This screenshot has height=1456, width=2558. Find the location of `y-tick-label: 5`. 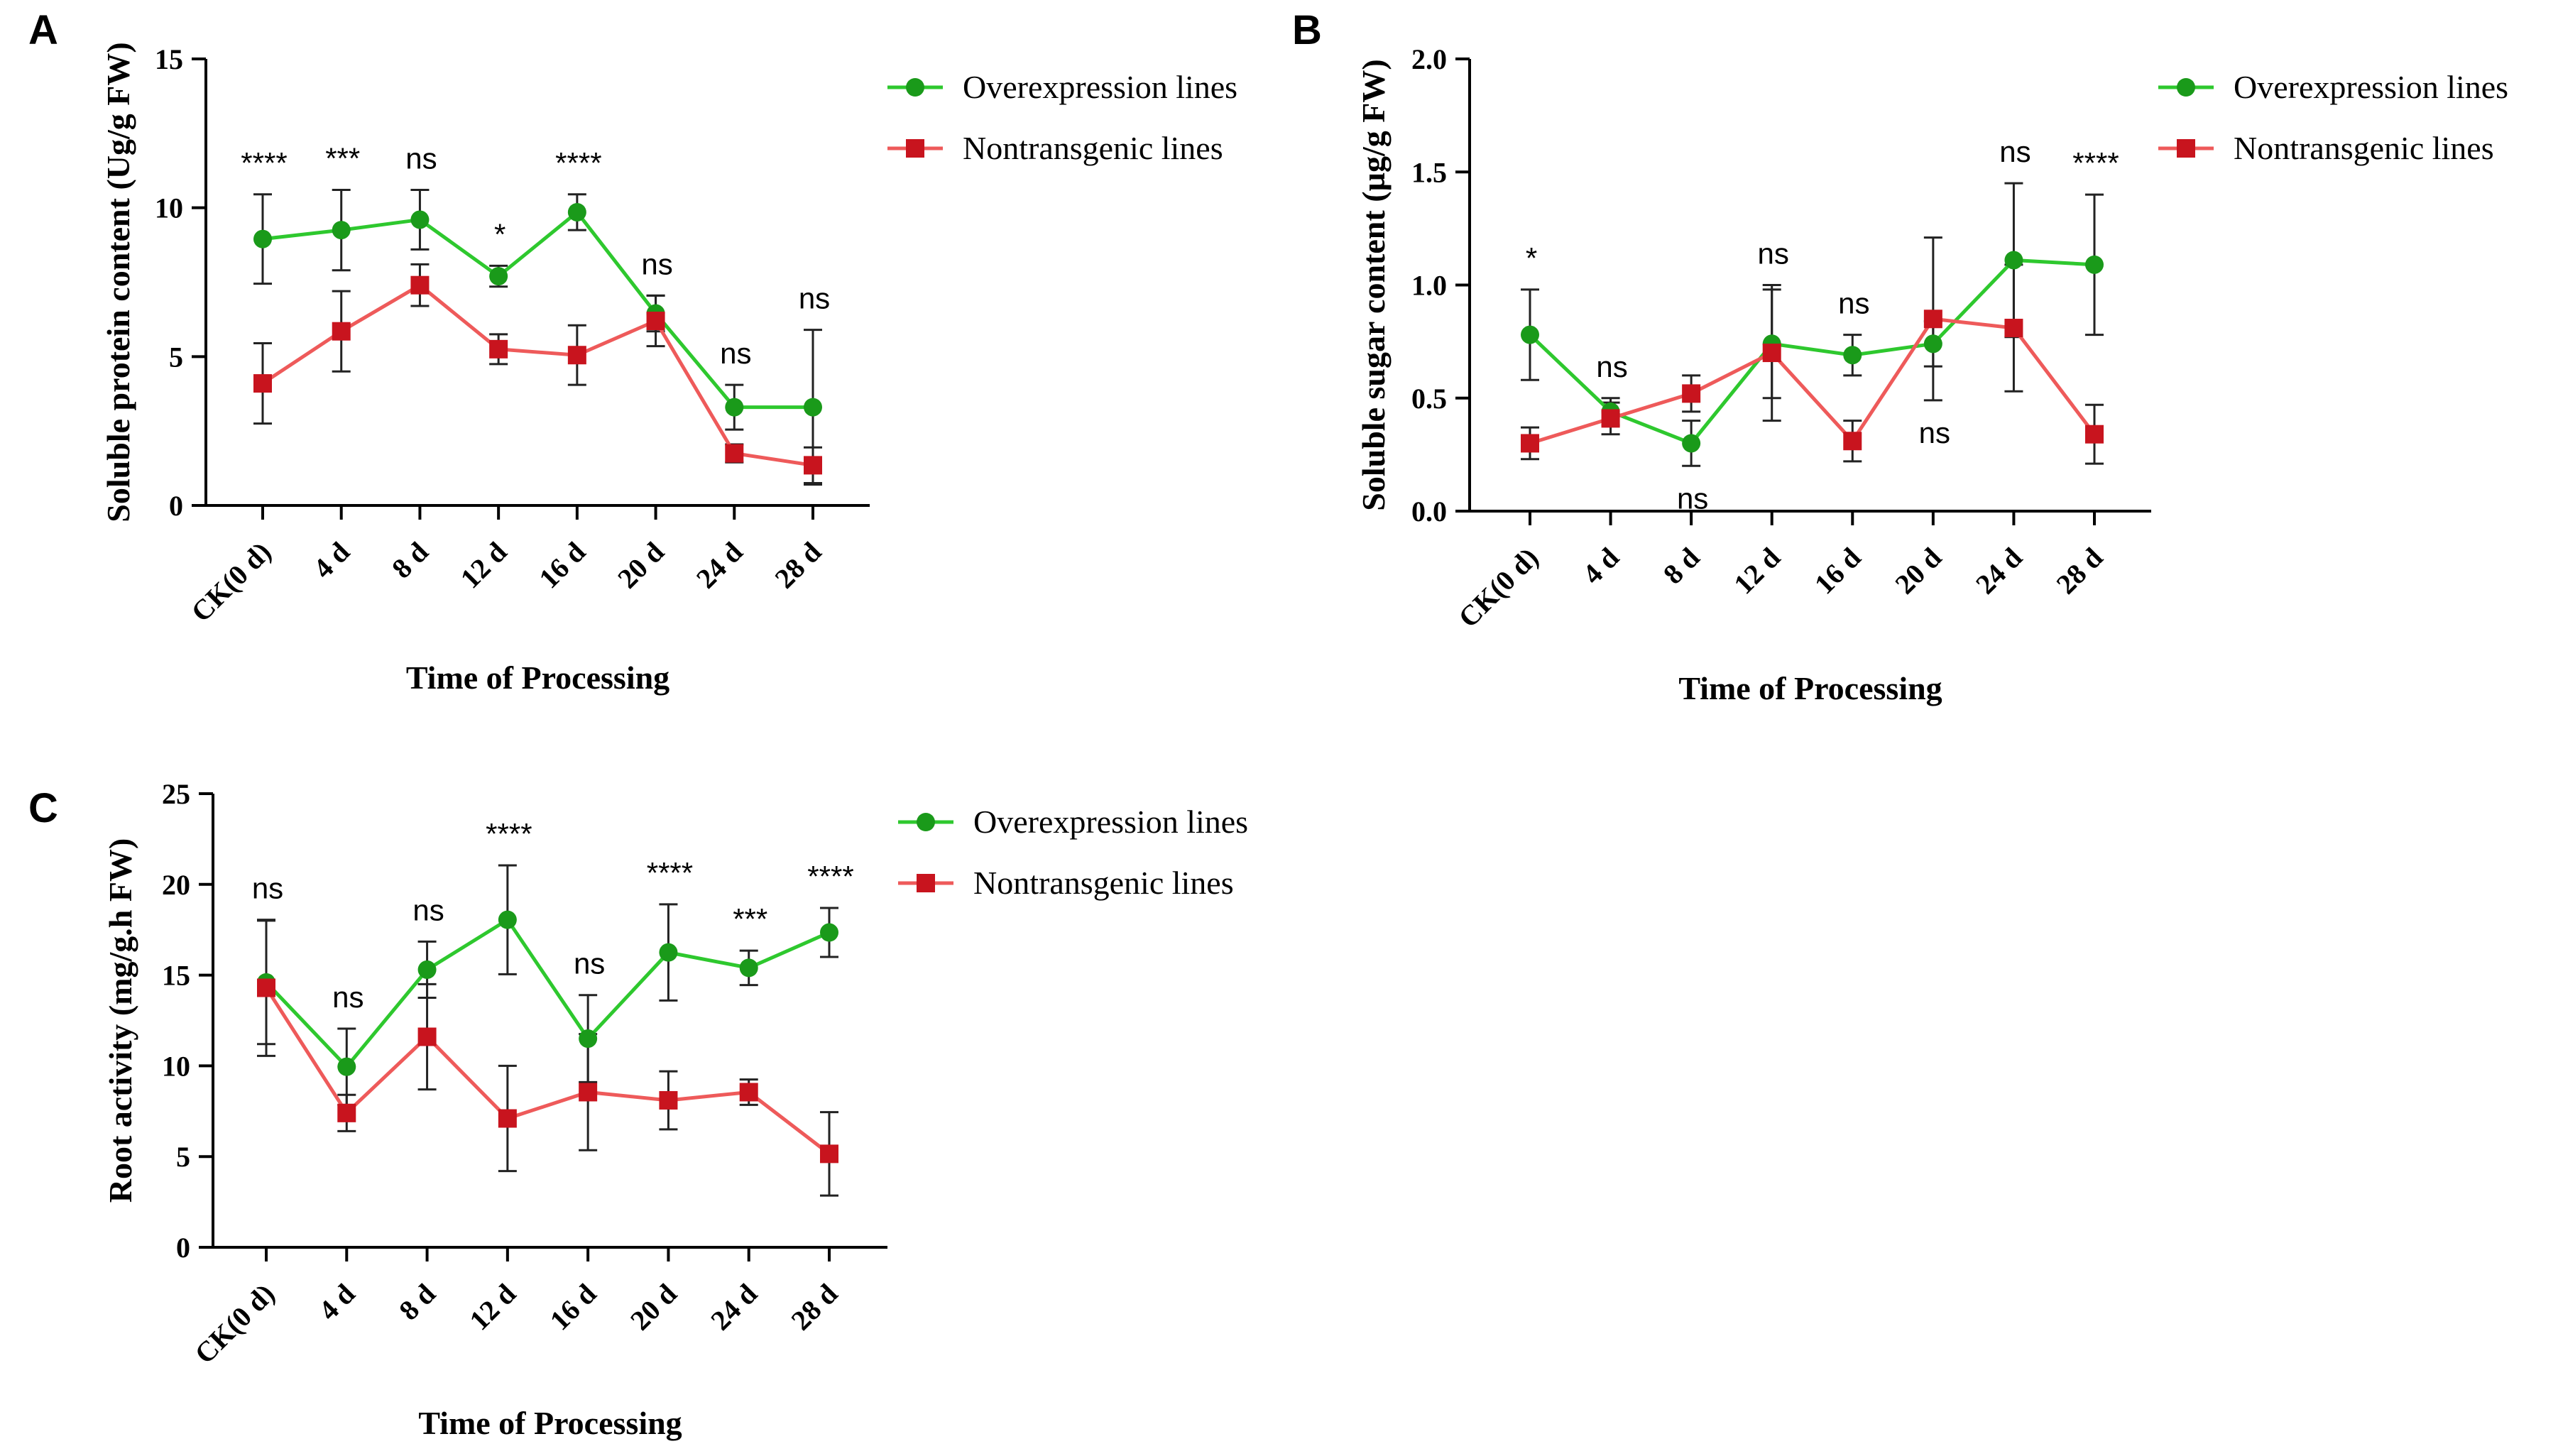

y-tick-label: 5 is located at coordinates (183, 1157).